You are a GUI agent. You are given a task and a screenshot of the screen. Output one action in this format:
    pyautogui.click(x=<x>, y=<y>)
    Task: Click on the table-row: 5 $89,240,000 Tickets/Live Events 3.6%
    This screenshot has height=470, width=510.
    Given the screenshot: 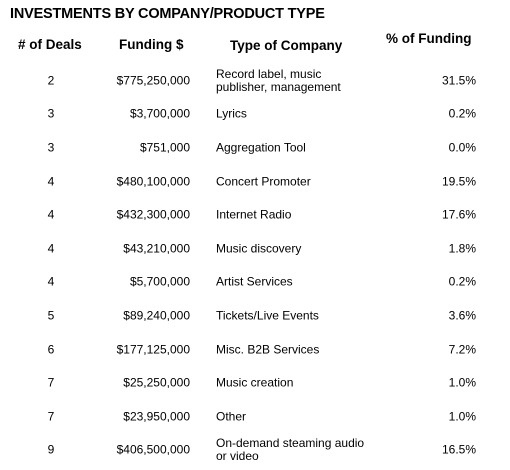 What is the action you would take?
    pyautogui.click(x=255, y=316)
    